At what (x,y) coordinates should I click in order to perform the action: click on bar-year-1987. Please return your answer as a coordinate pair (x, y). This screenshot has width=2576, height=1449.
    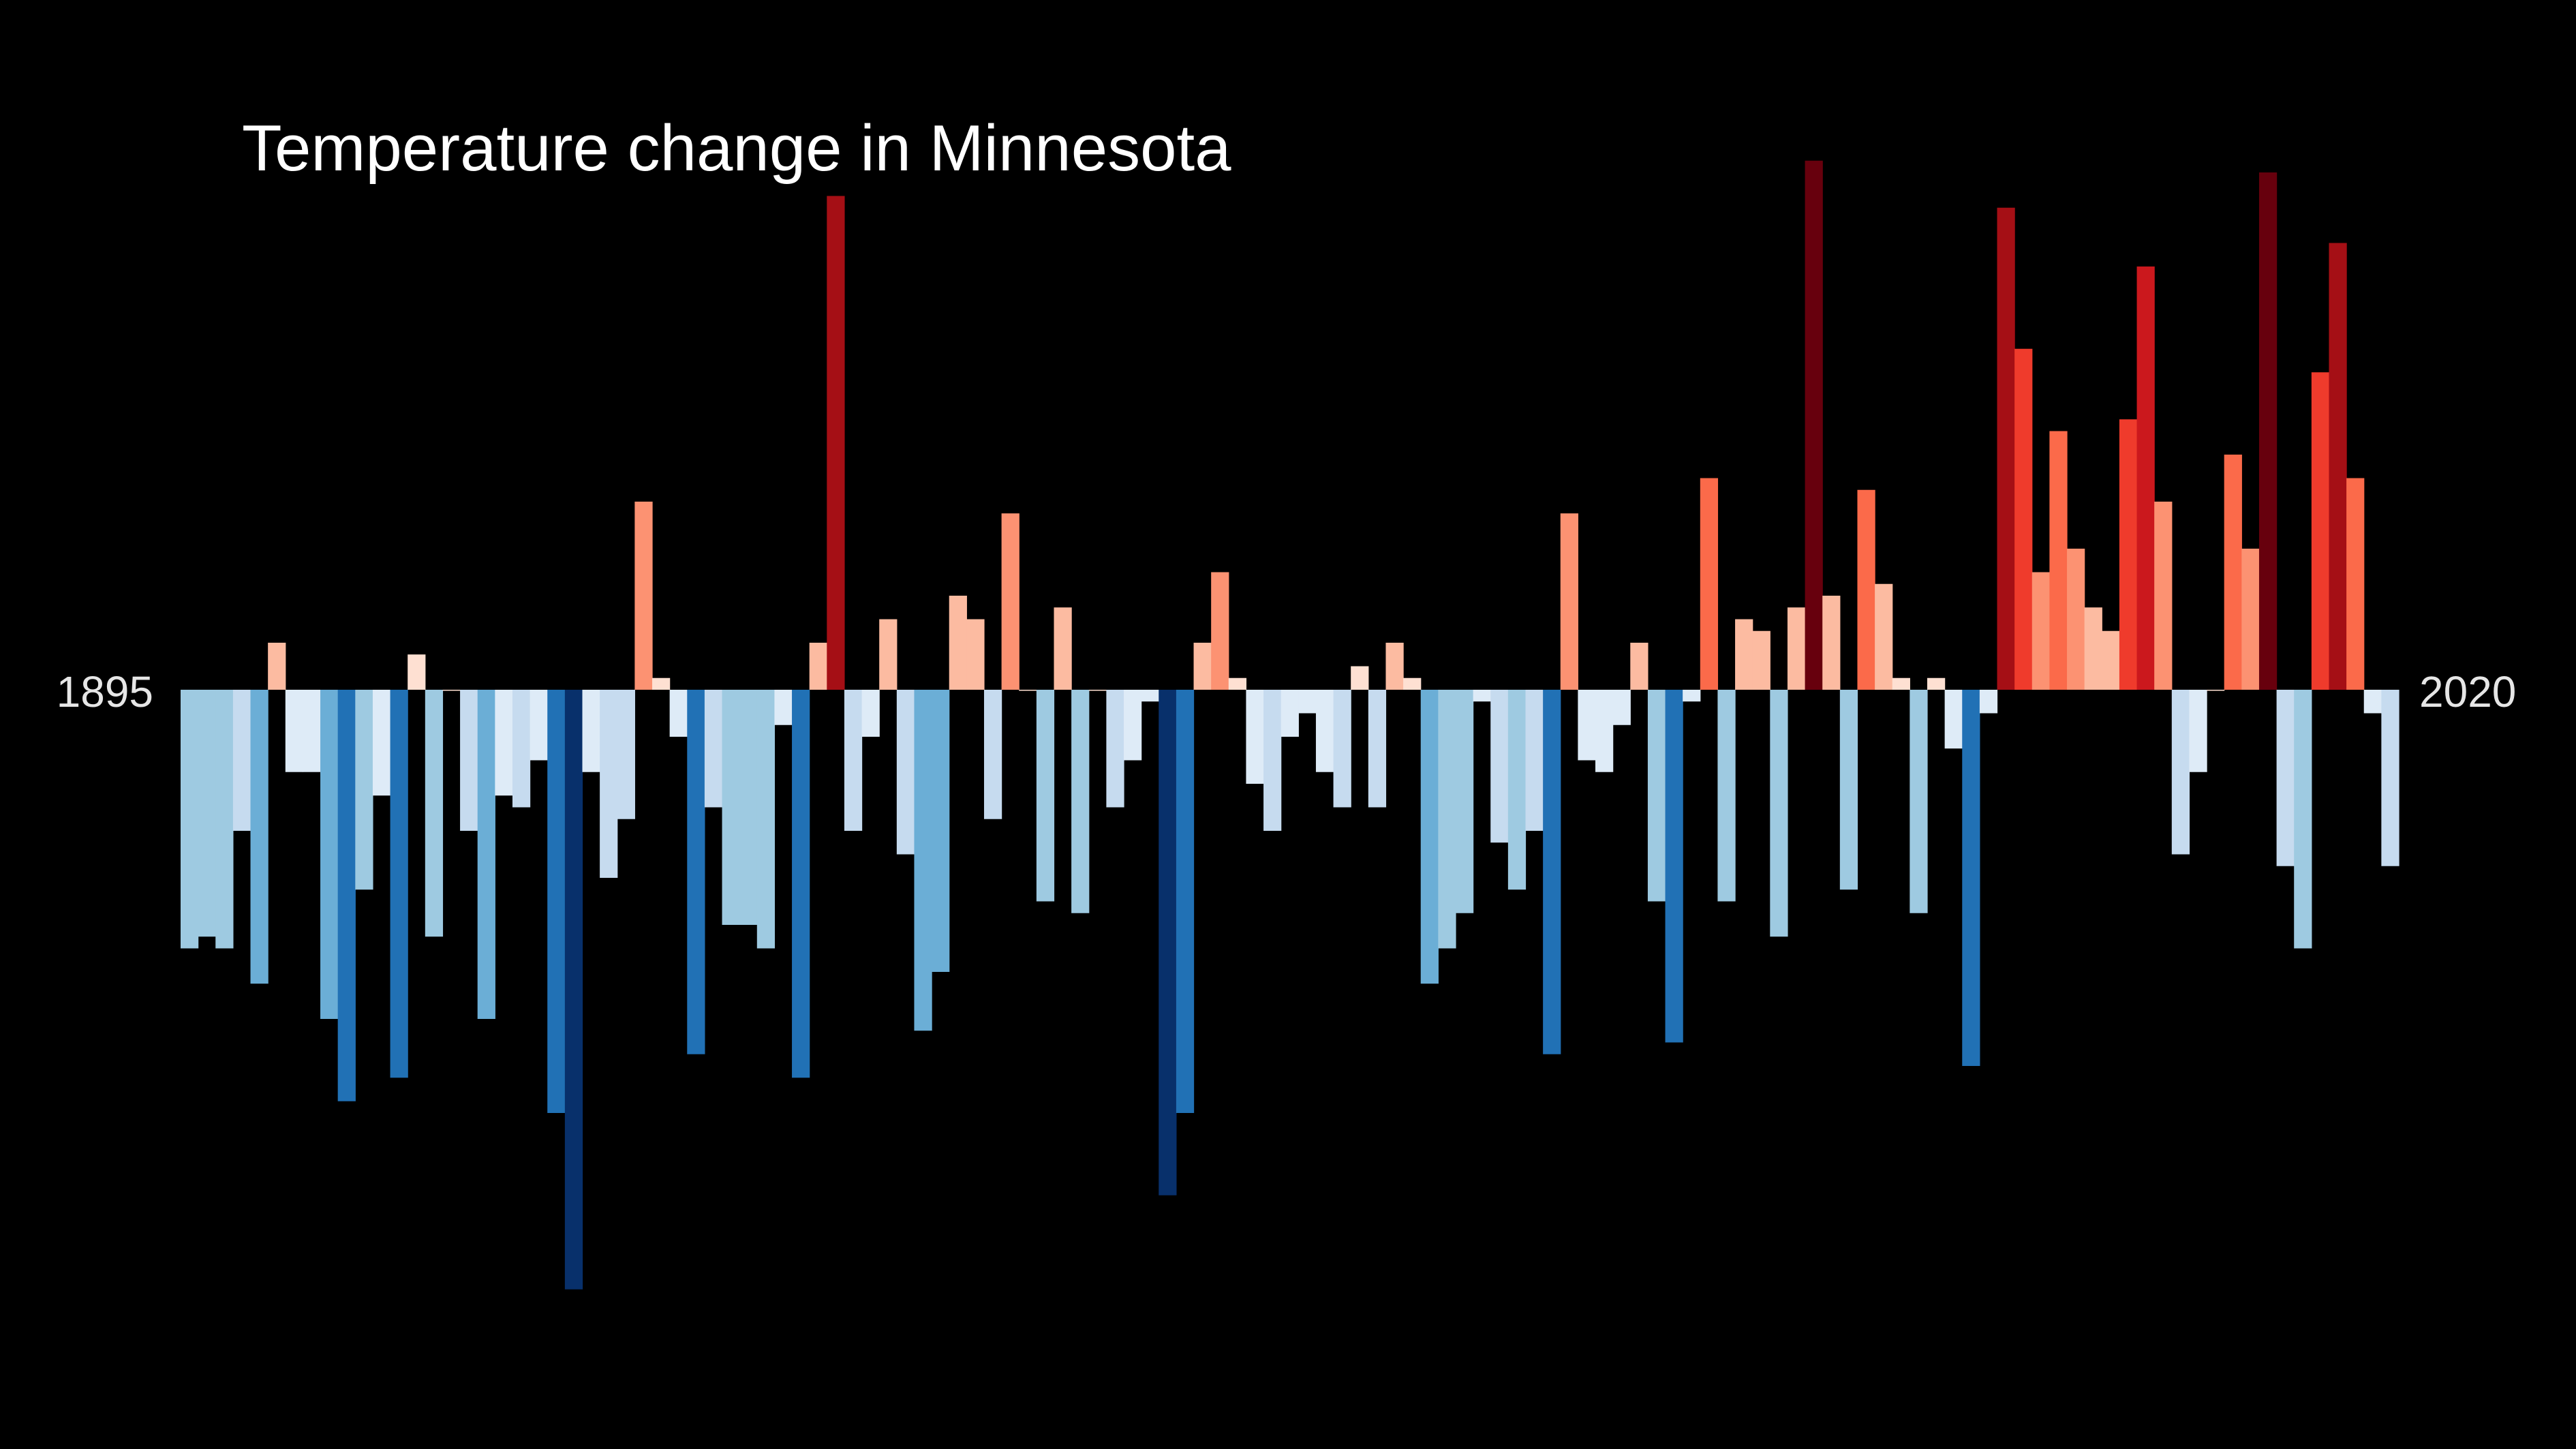
    Looking at the image, I should click on (1796, 649).